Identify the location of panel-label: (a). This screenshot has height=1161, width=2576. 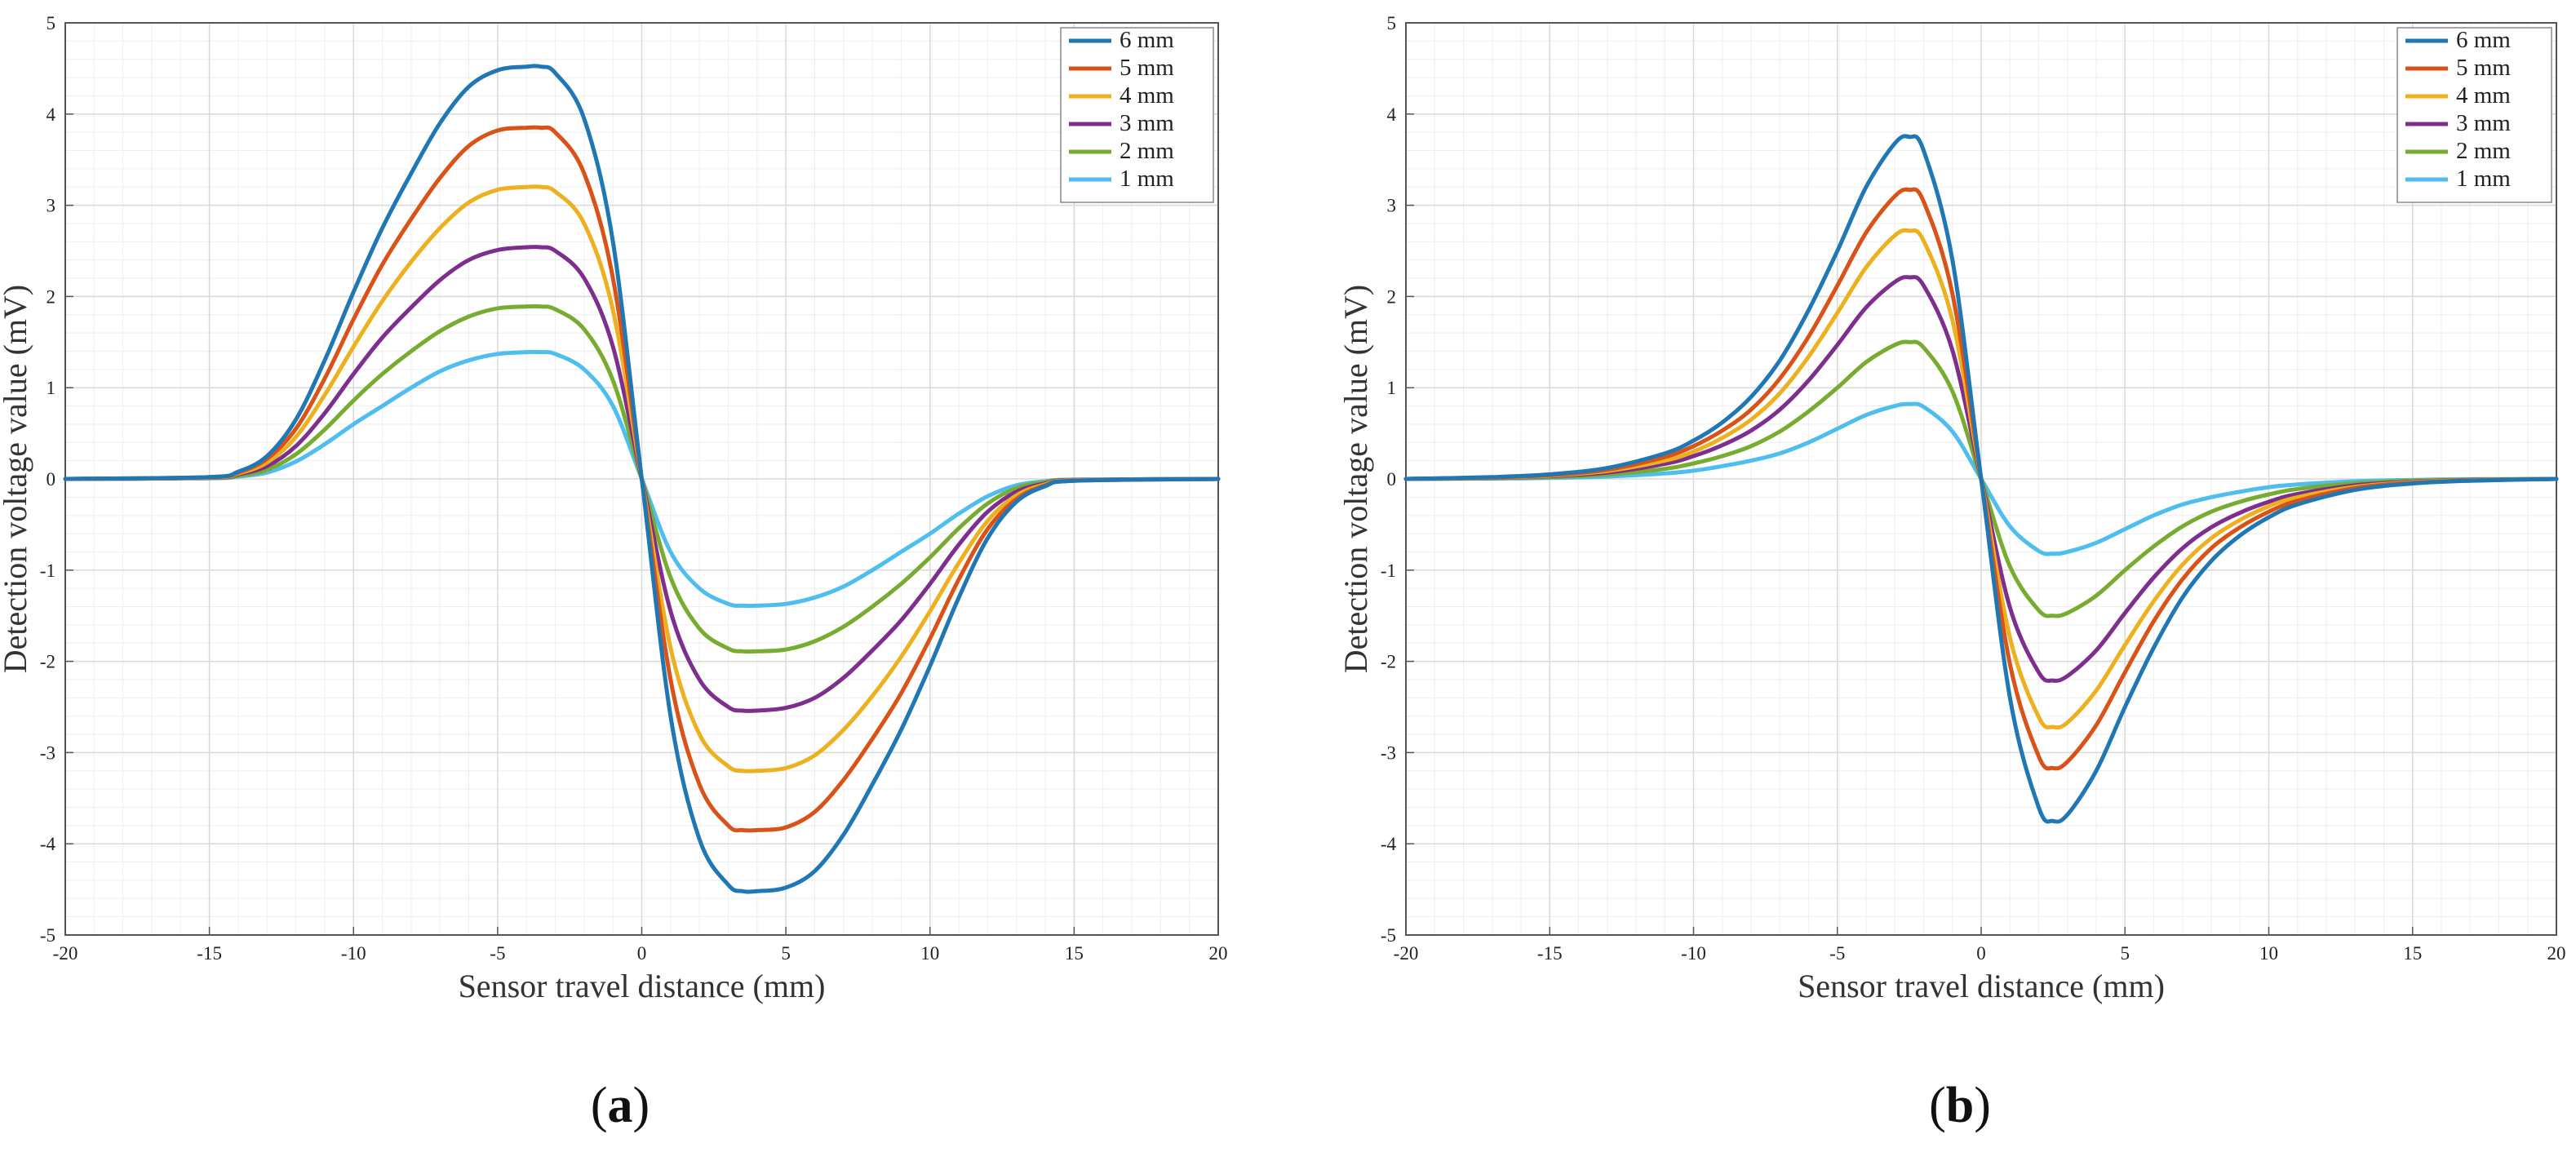
(620, 1105).